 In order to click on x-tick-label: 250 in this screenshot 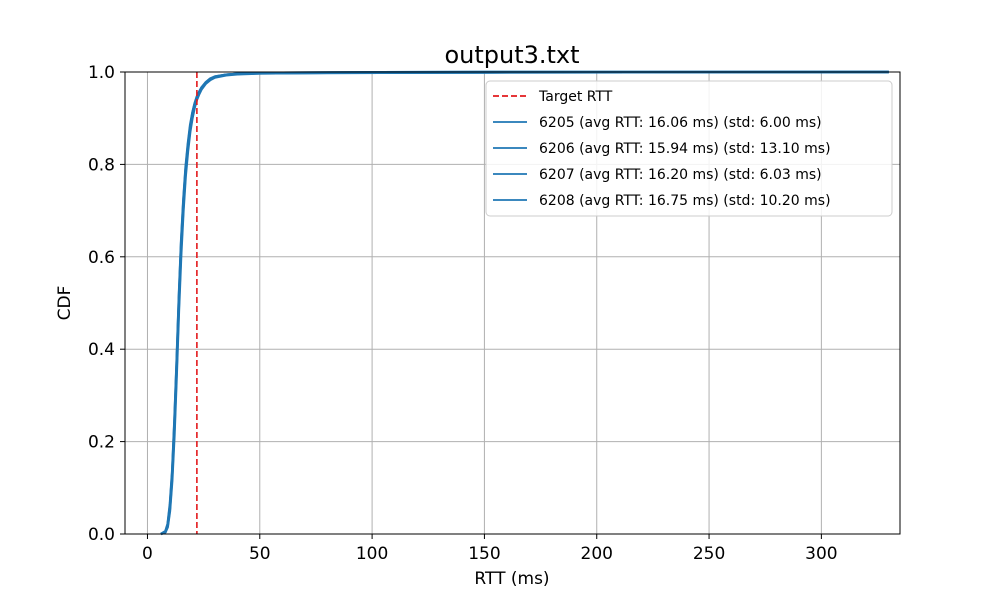, I will do `click(709, 554)`.